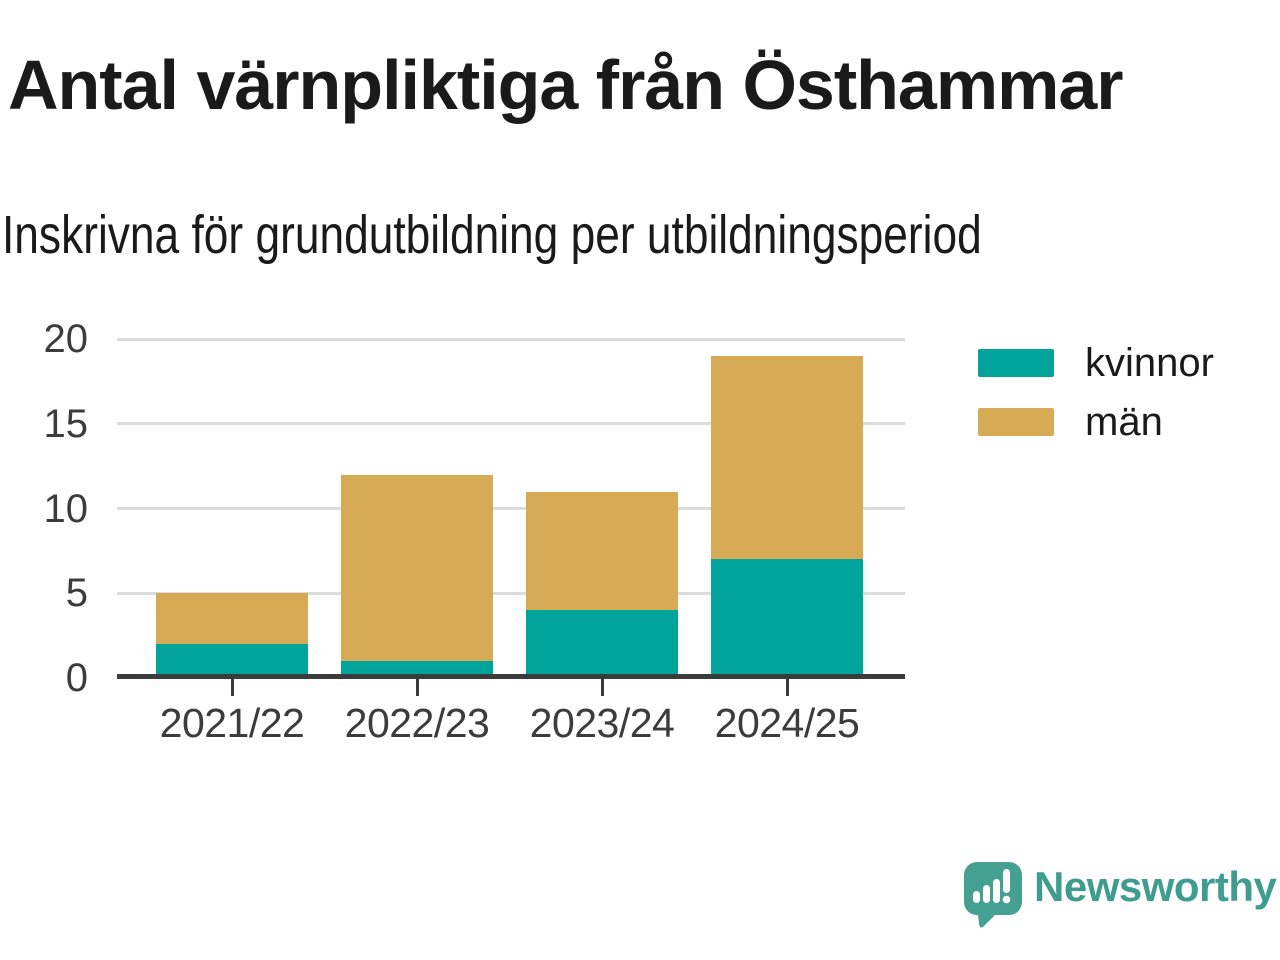 The height and width of the screenshot is (960, 1280). Describe the element at coordinates (232, 661) in the screenshot. I see `bar-segment-kvinnor-2021/22` at that location.